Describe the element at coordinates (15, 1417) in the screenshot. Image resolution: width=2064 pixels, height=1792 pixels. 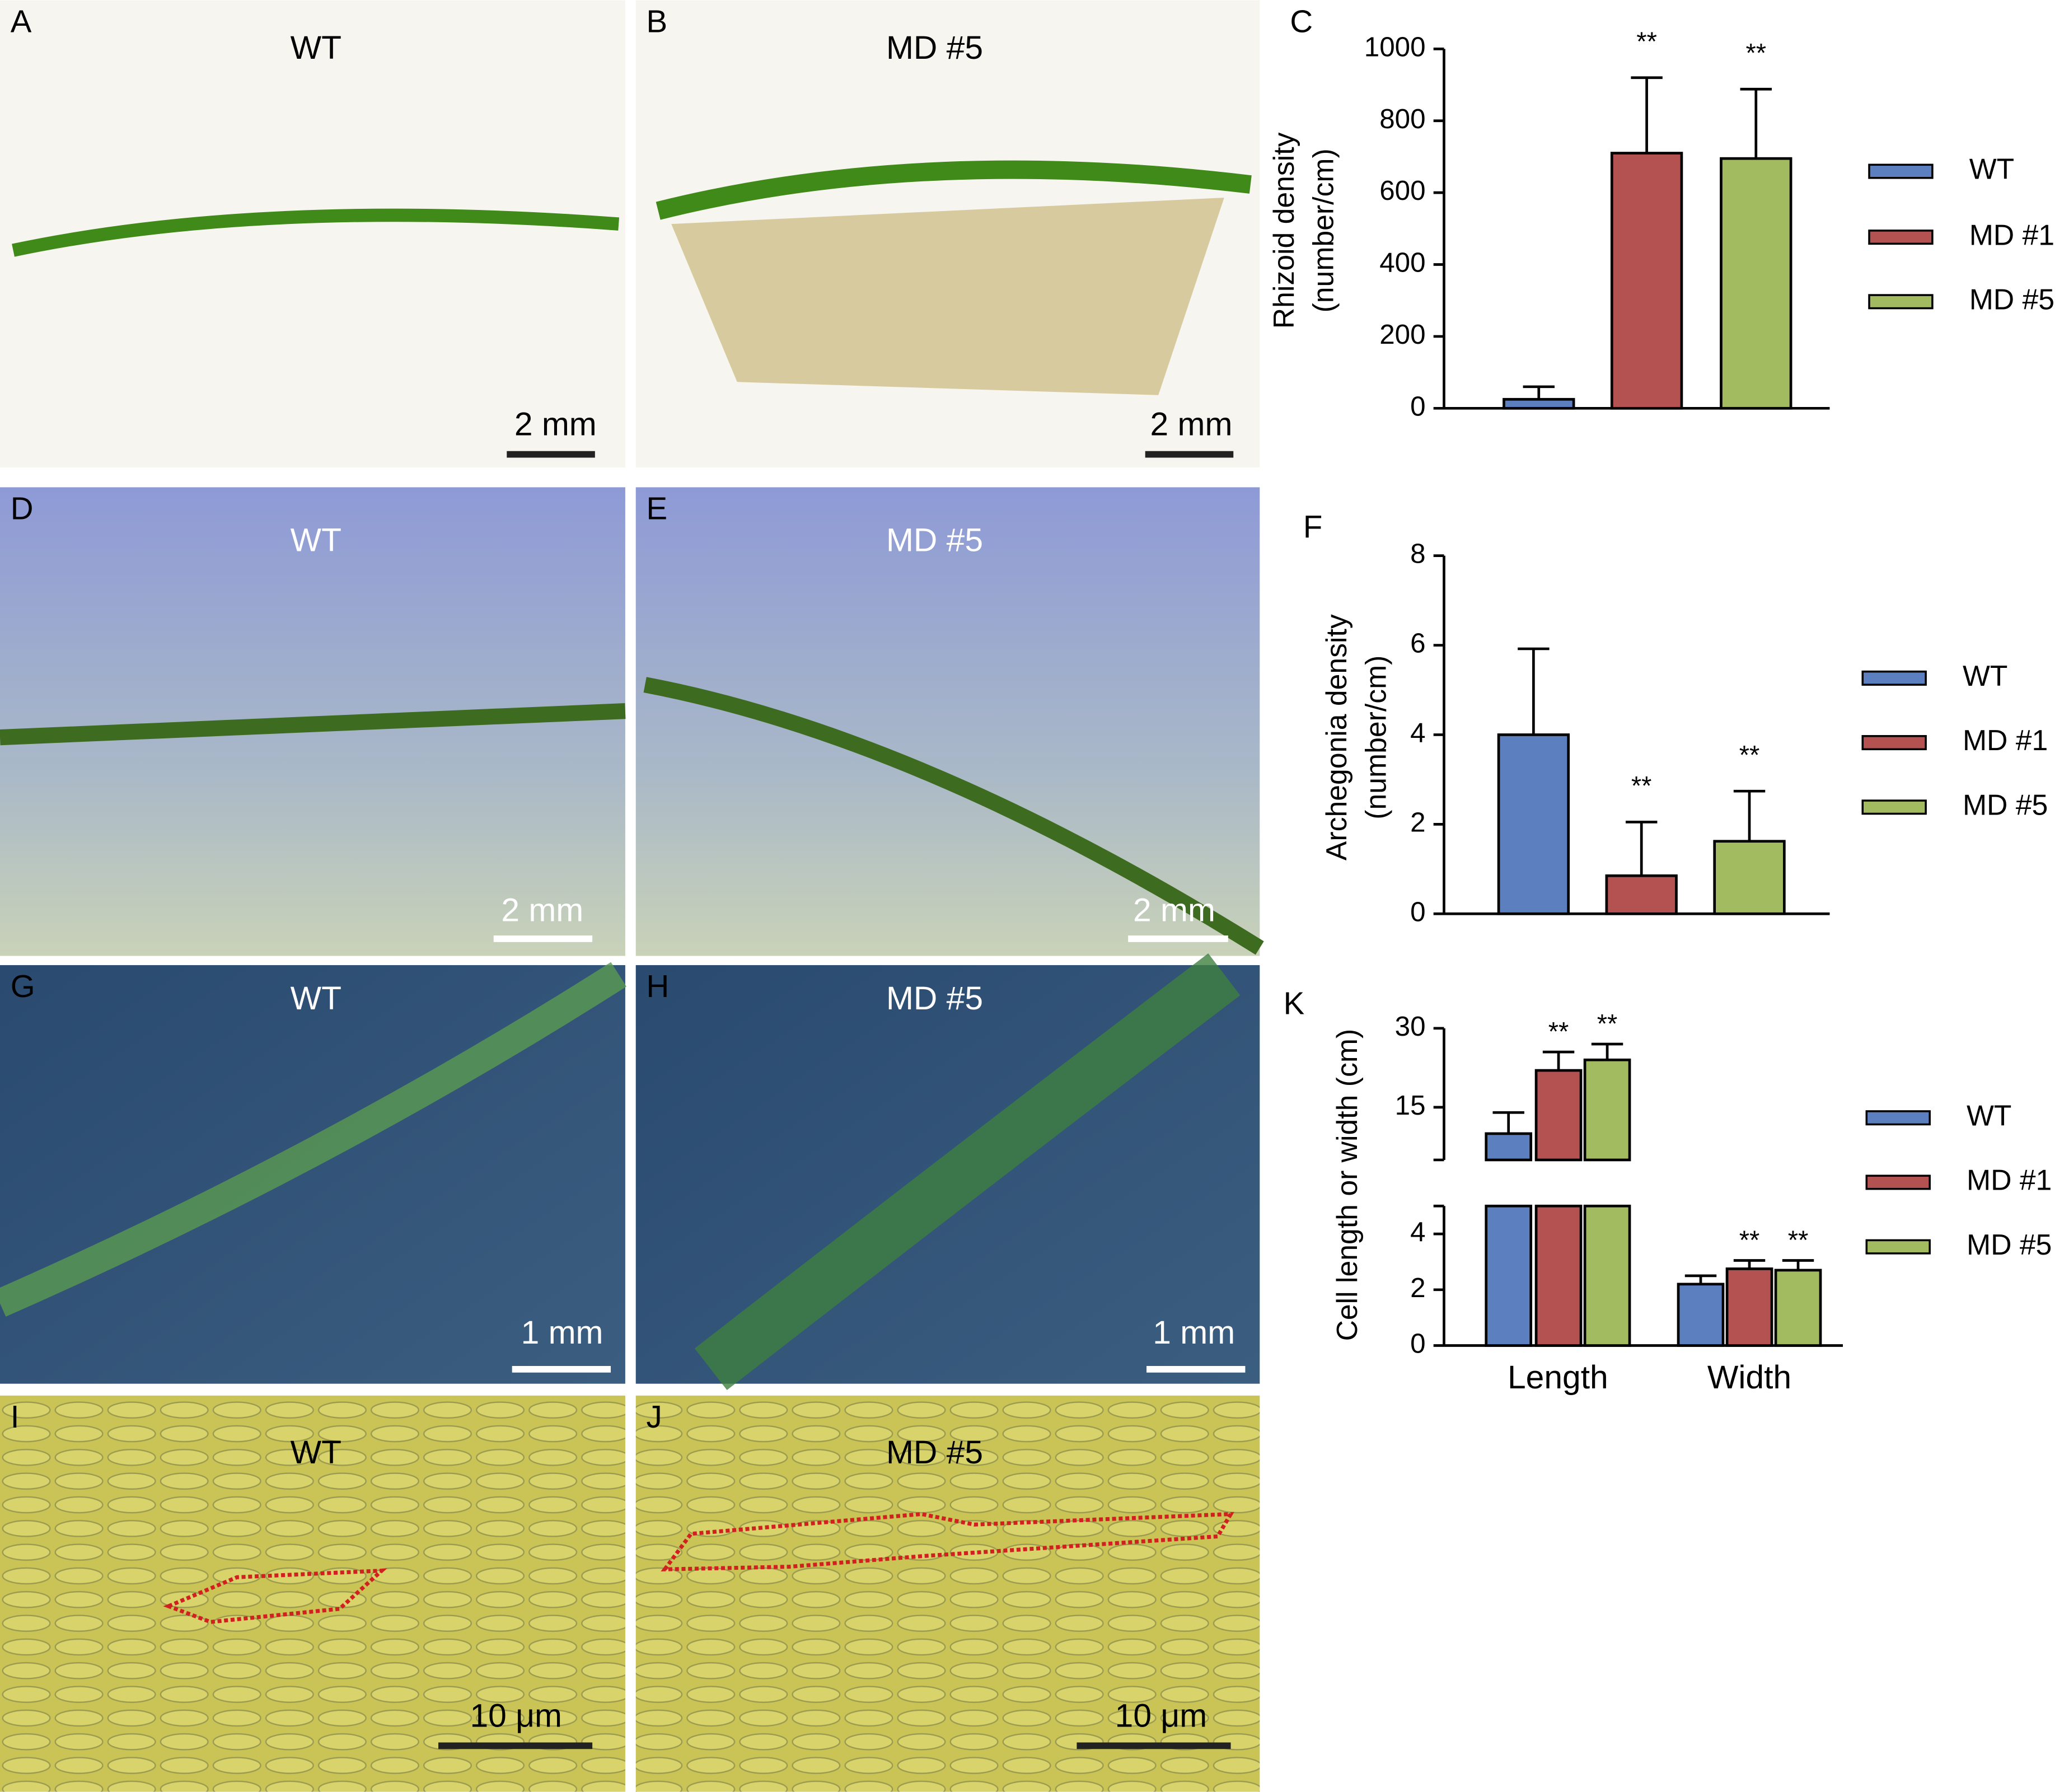
I see `panel-letter: I` at that location.